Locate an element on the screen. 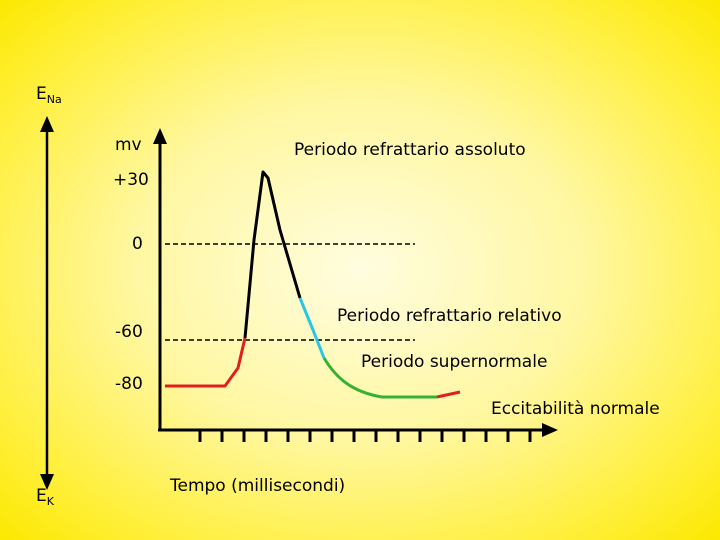 This screenshot has width=720, height=540. x-axis-ticks is located at coordinates (365, 436).